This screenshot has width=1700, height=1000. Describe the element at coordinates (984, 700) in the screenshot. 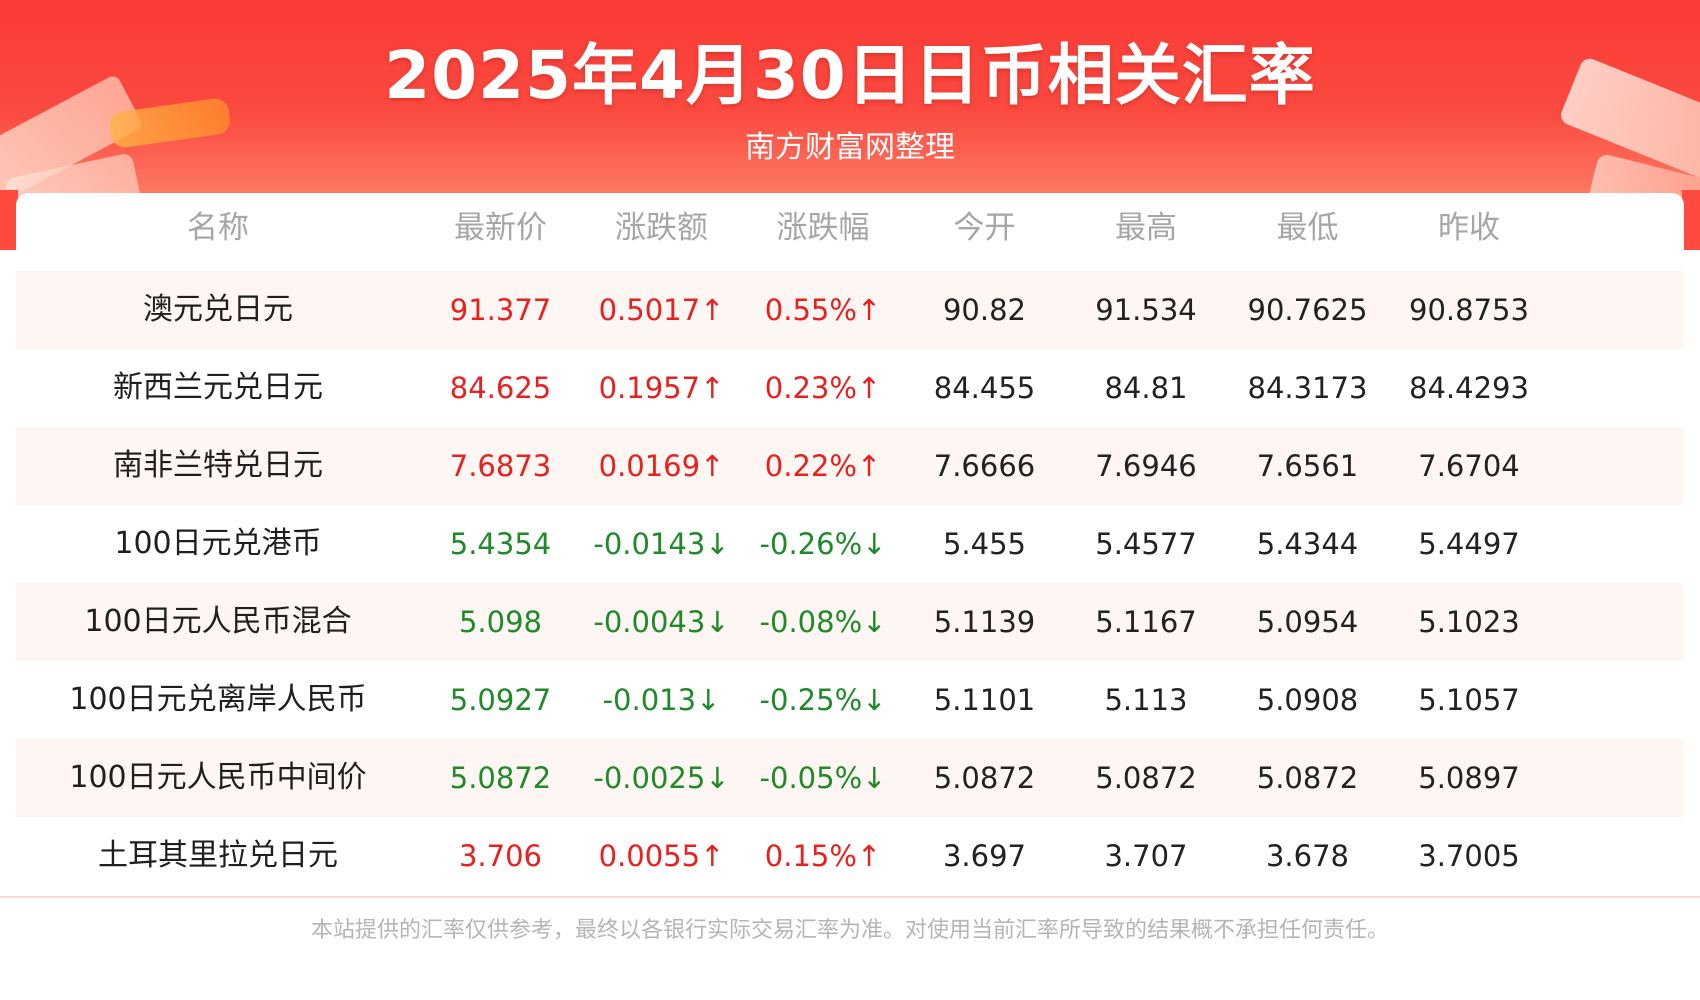

I see `cell-open: 5.1101` at that location.